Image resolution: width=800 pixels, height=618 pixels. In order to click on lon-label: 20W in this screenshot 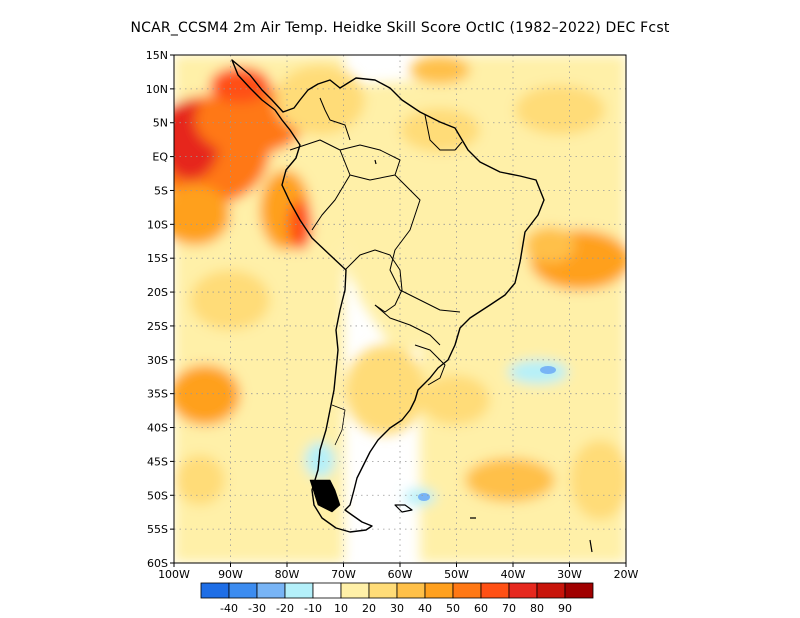, I will do `click(626, 574)`.